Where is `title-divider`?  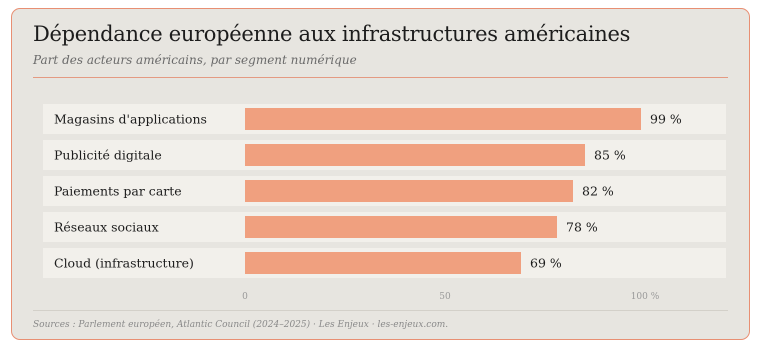
title-divider is located at coordinates (380, 77).